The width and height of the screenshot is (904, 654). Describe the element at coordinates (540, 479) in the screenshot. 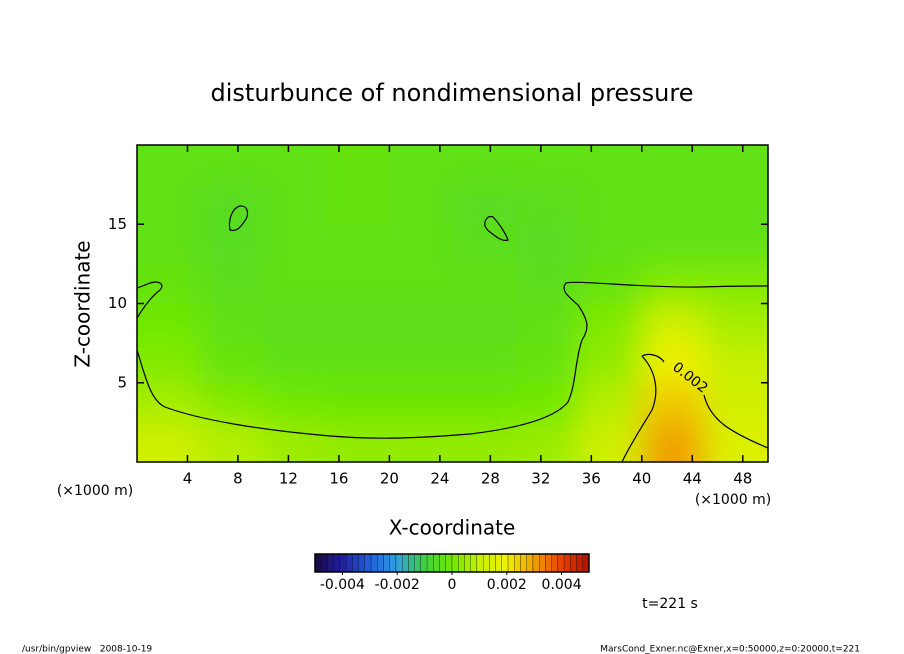

I see `x-tick-label: 32` at that location.